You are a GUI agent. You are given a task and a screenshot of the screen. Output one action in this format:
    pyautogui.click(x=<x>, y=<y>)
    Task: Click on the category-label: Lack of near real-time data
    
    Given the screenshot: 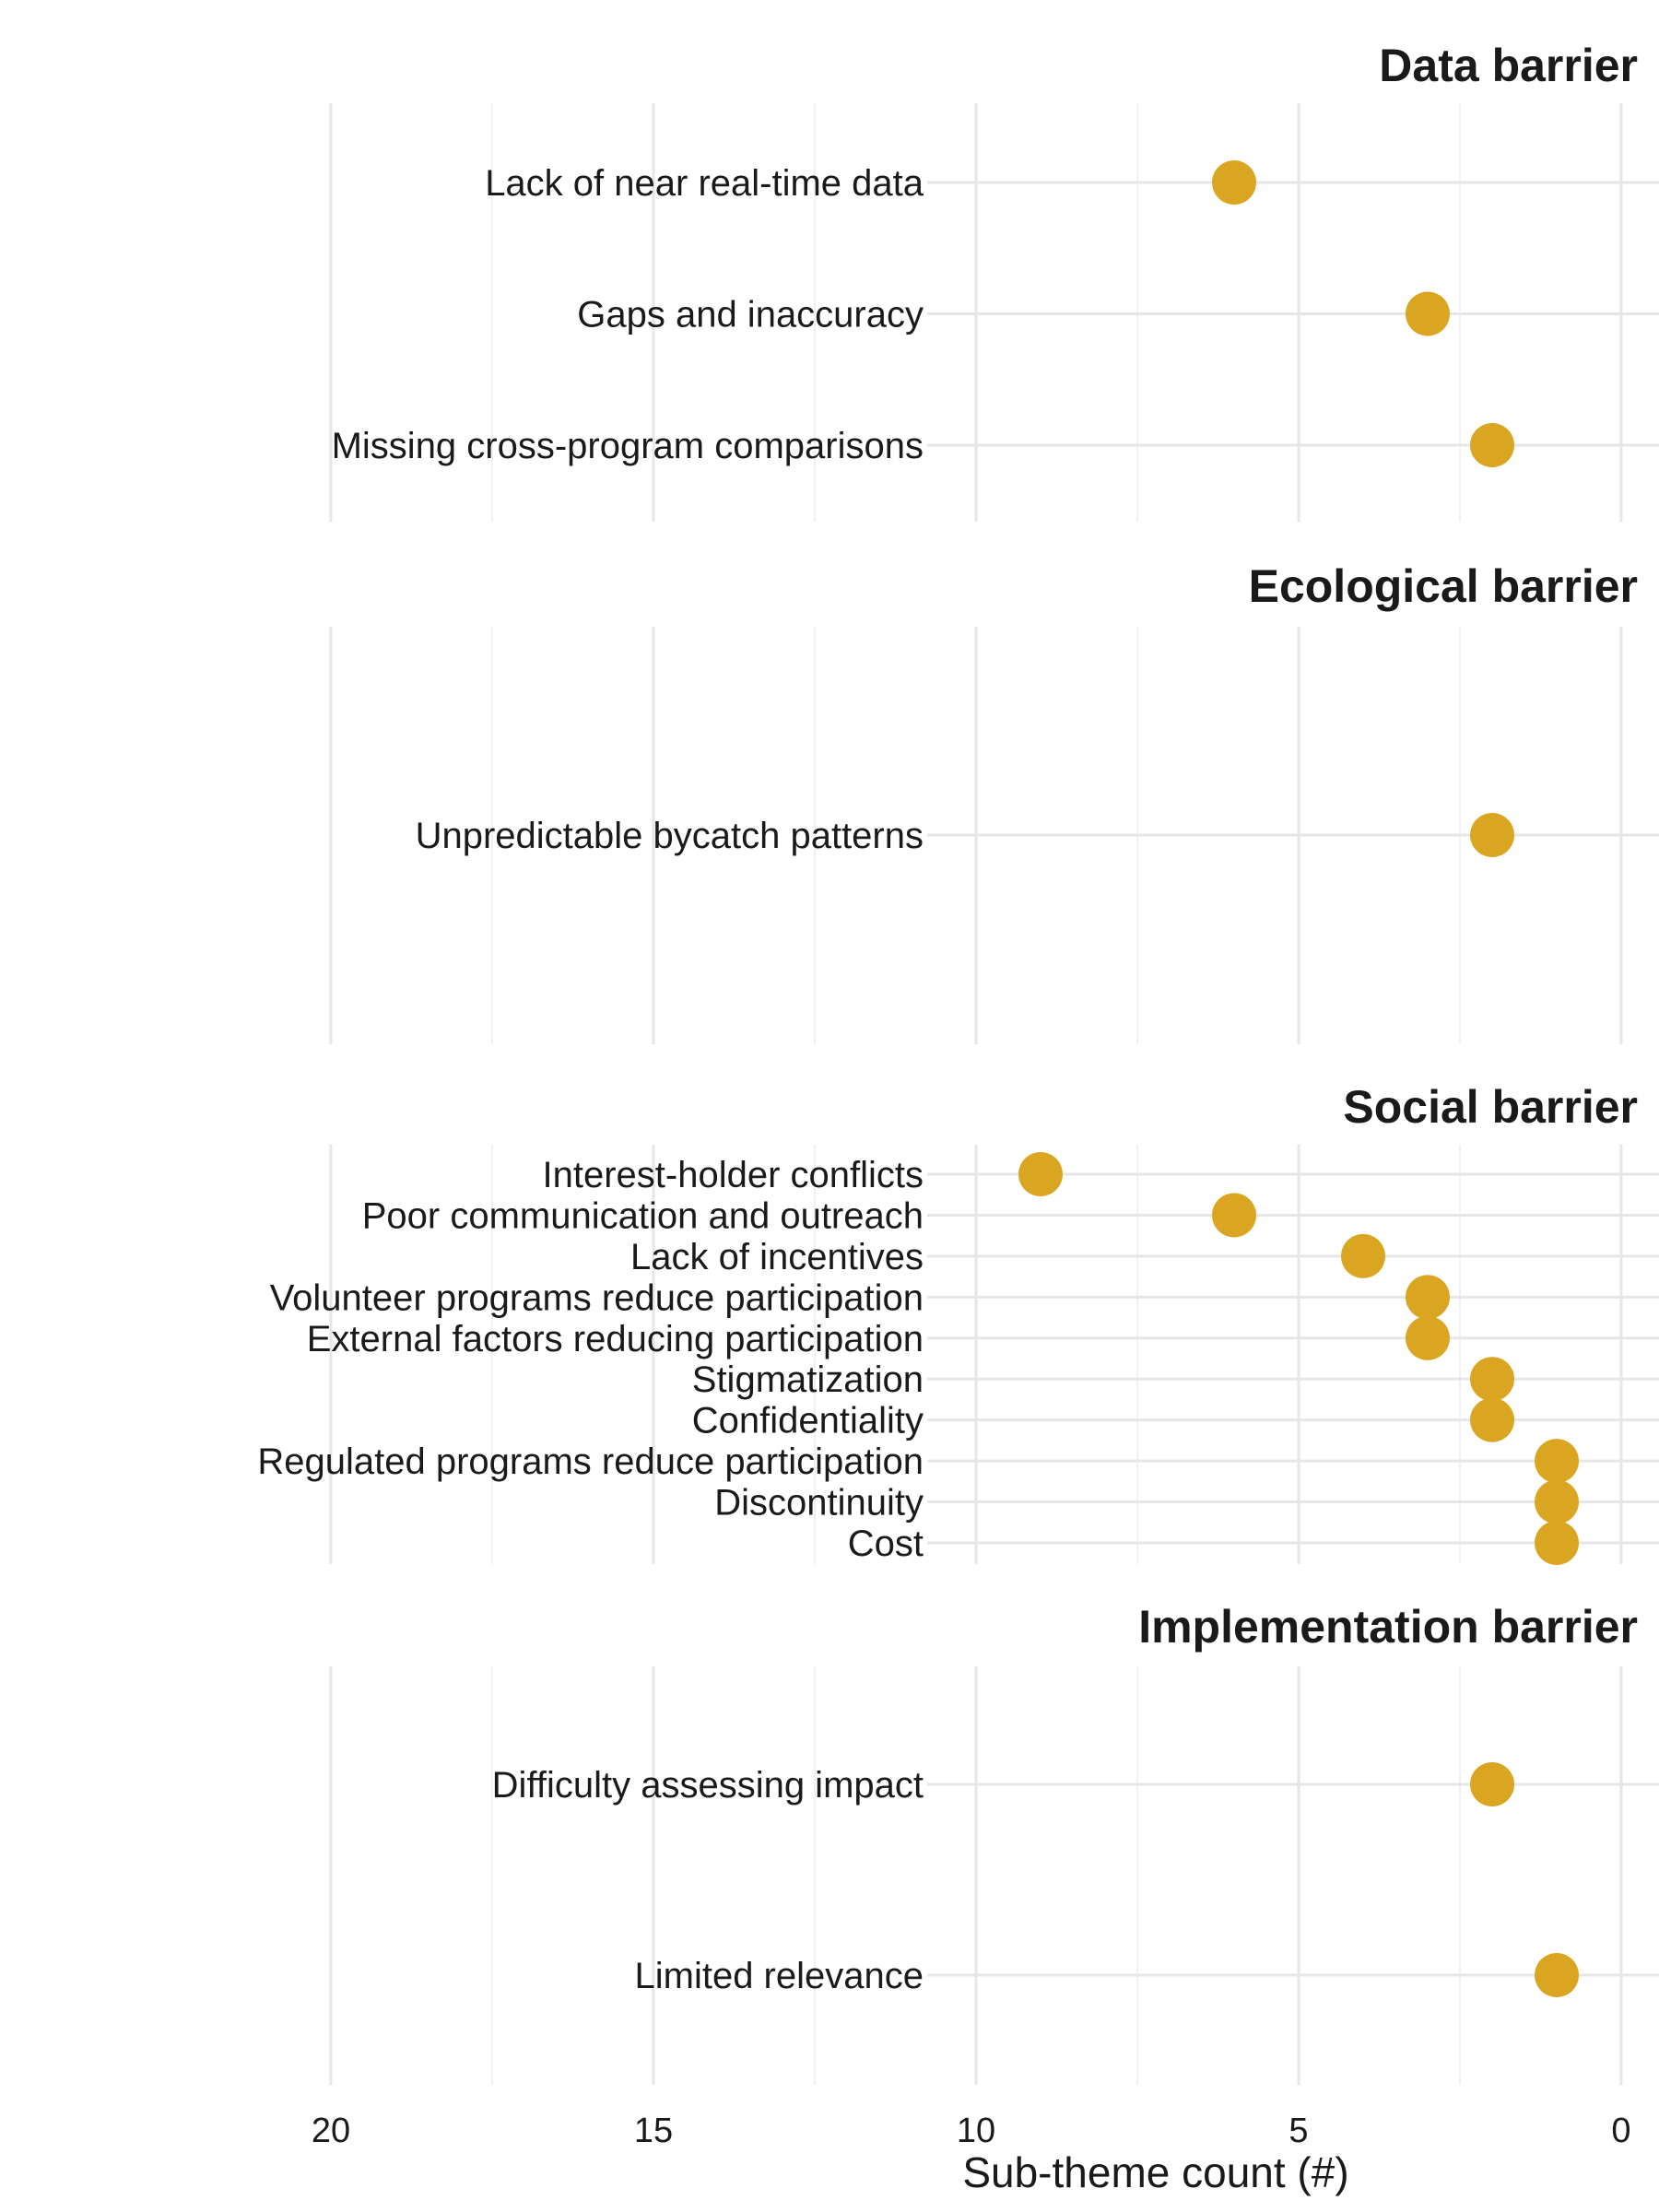 What is the action you would take?
    pyautogui.click(x=704, y=183)
    